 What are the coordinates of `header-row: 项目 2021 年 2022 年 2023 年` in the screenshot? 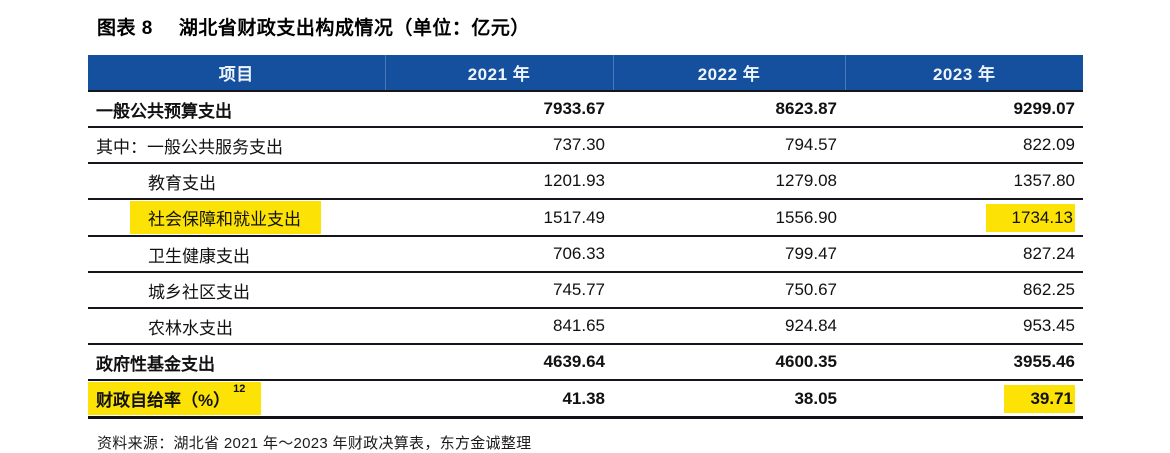 It's located at (585, 73).